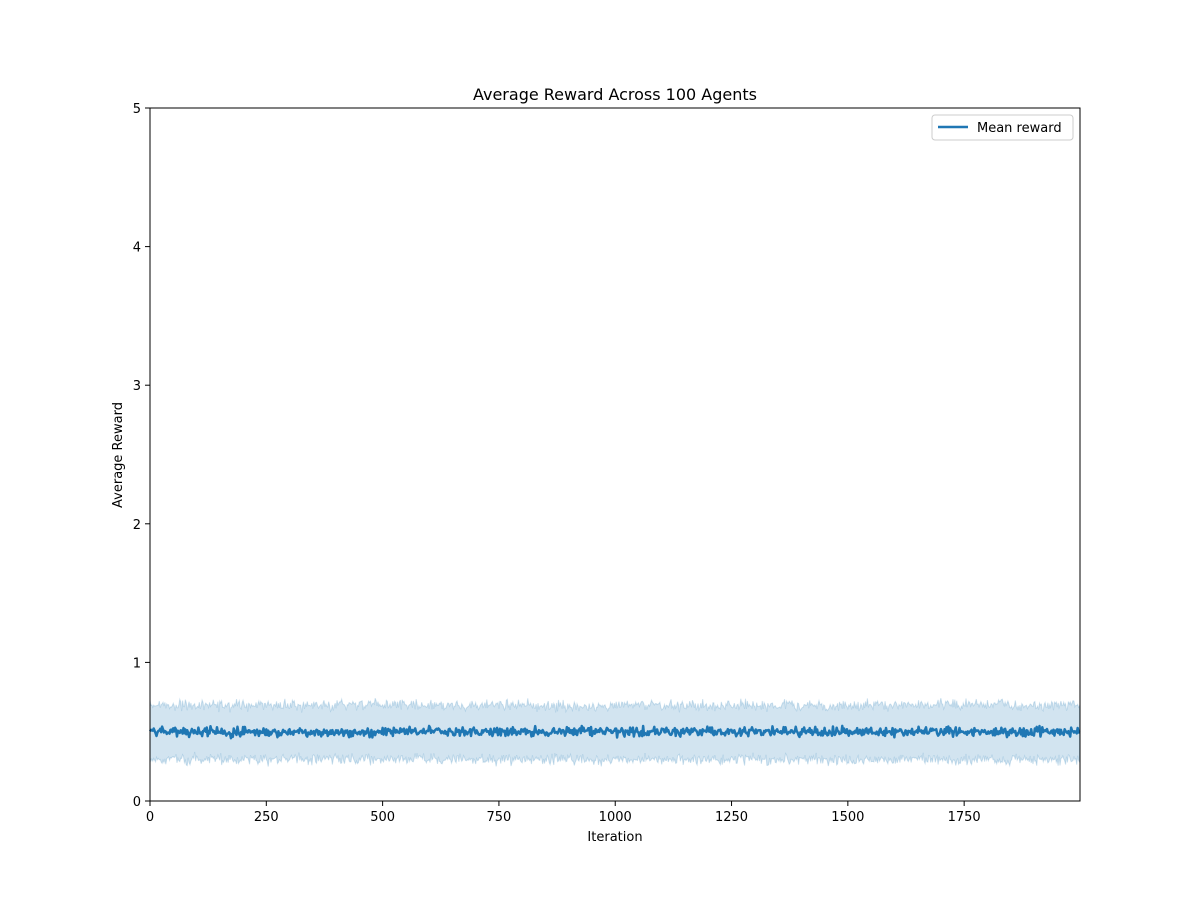  Describe the element at coordinates (731, 817) in the screenshot. I see `x-tick-label: 1250` at that location.